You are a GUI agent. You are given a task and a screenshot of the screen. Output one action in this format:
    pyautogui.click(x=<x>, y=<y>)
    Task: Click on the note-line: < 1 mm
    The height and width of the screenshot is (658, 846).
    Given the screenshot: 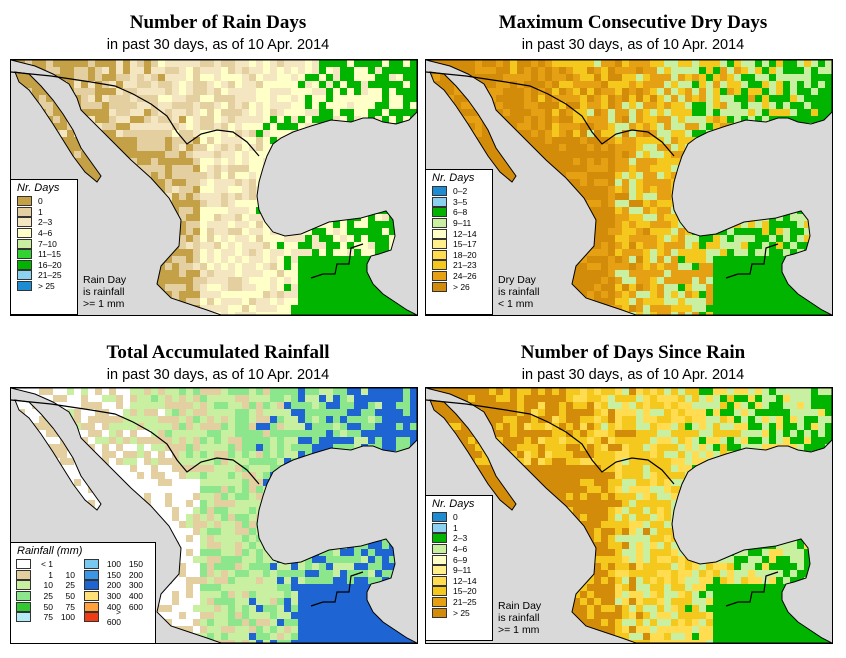 What is the action you would take?
    pyautogui.click(x=516, y=304)
    